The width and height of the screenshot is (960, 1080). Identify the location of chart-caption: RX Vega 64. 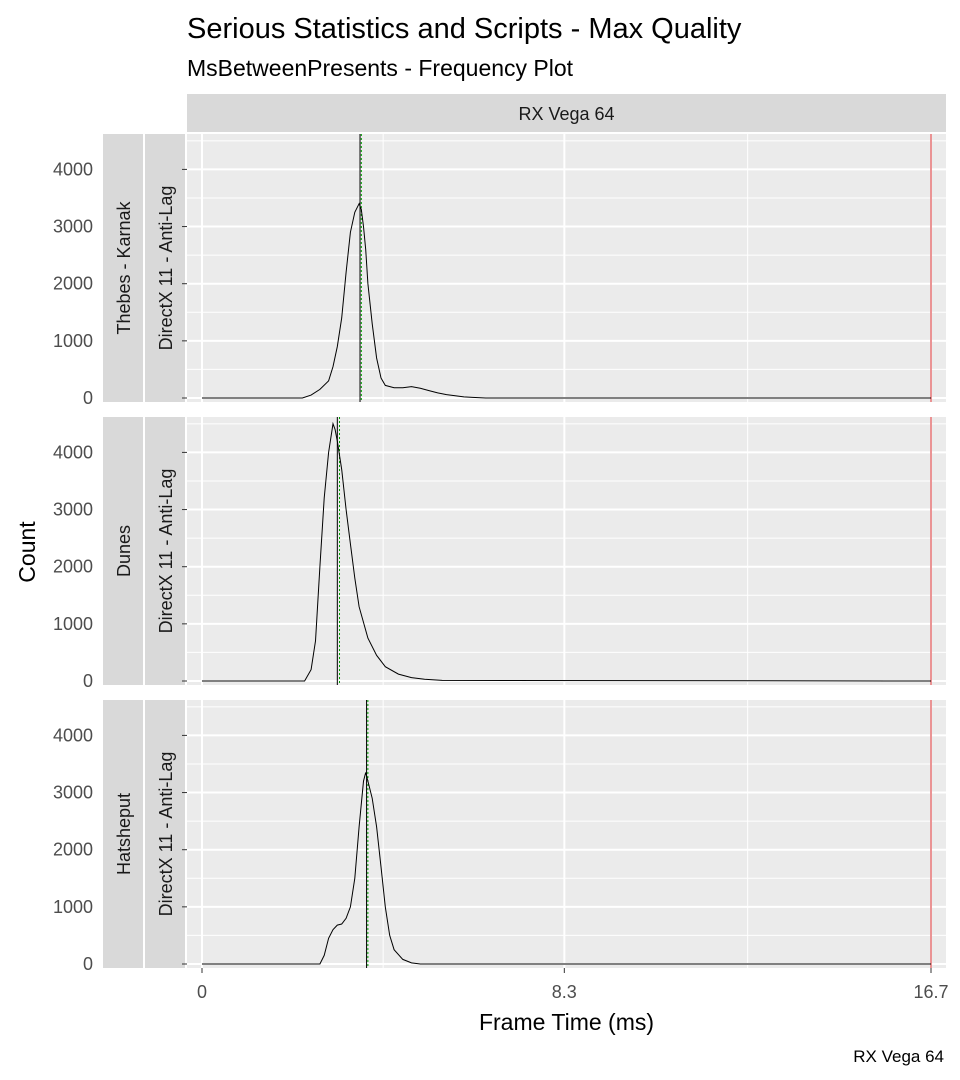
(898, 1056).